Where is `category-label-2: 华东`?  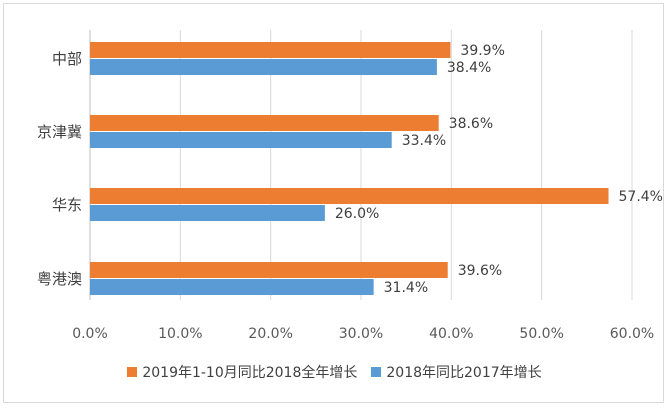 category-label-2: 华东 is located at coordinates (67, 205).